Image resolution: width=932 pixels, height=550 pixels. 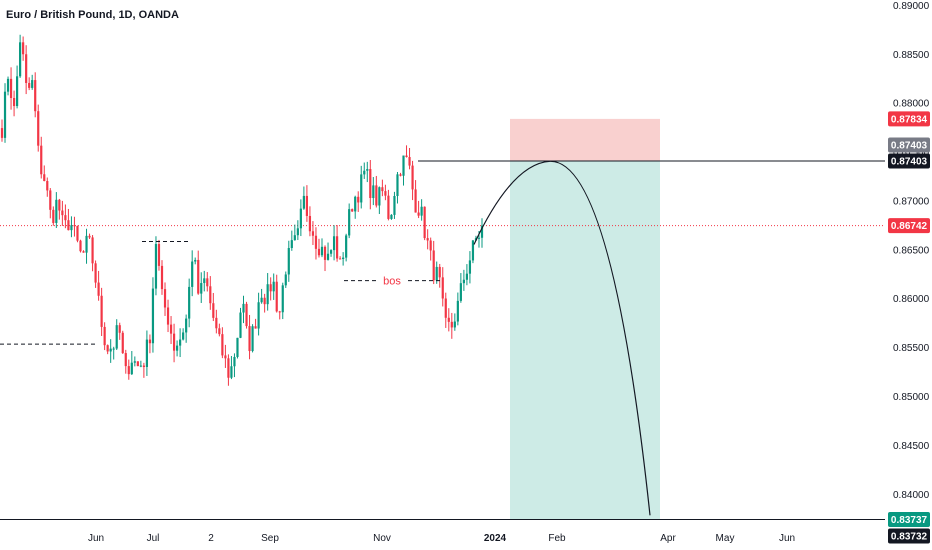 I want to click on price-tag-label: 0.87834, so click(x=909, y=119).